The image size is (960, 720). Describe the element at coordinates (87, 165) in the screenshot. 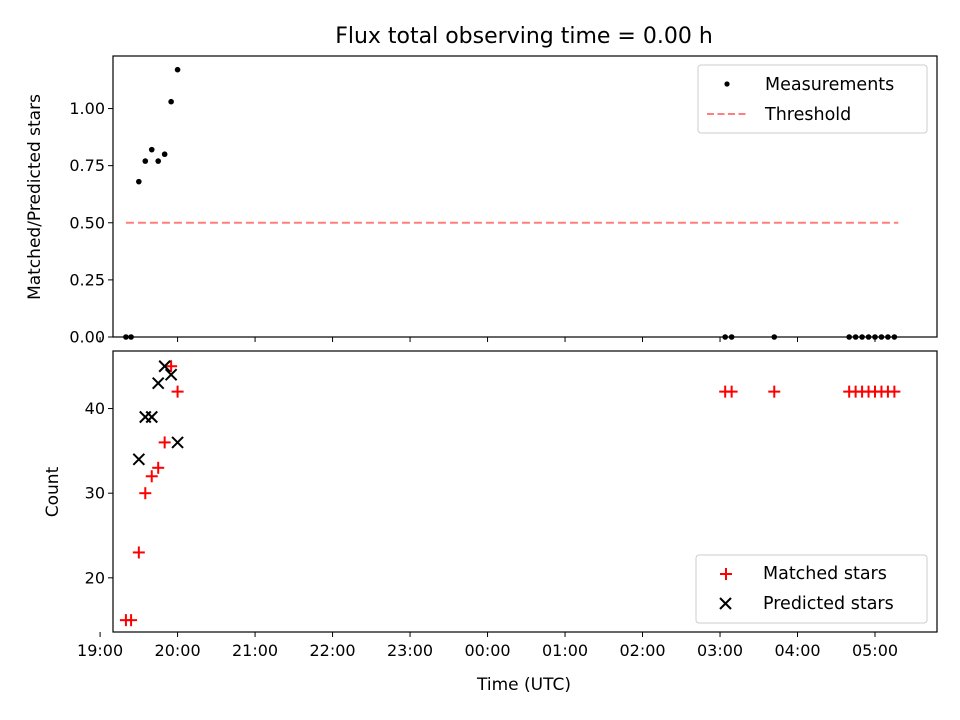

I see `y-tick-label: 0.75` at that location.